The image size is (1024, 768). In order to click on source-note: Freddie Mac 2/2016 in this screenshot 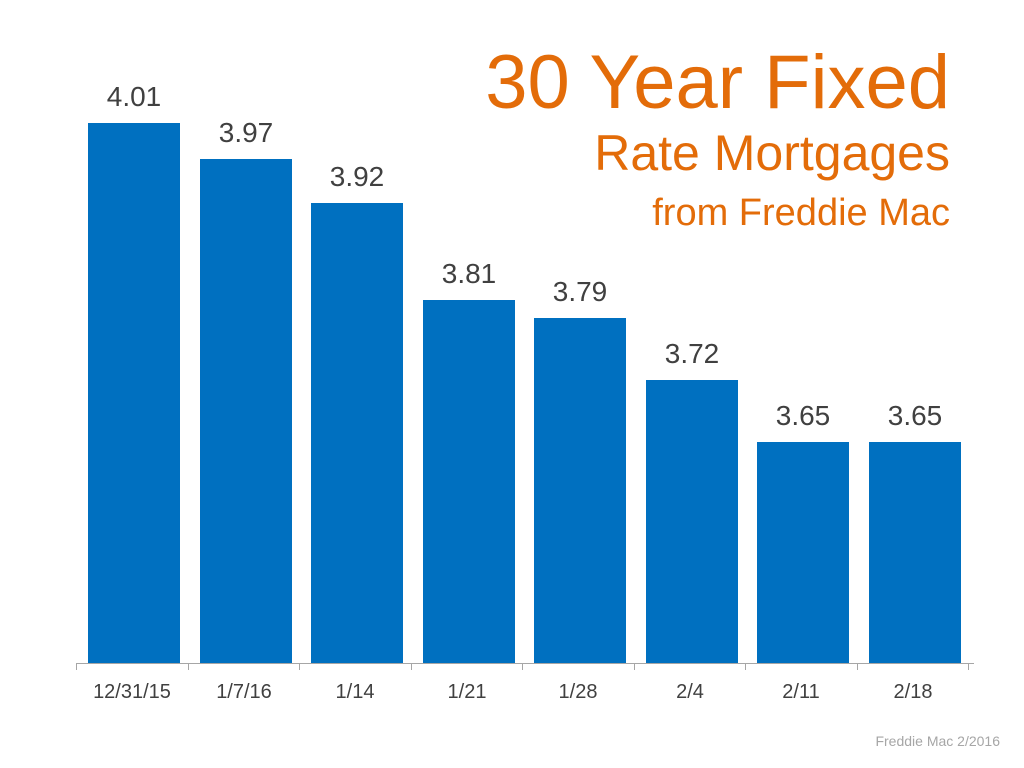, I will do `click(937, 741)`.